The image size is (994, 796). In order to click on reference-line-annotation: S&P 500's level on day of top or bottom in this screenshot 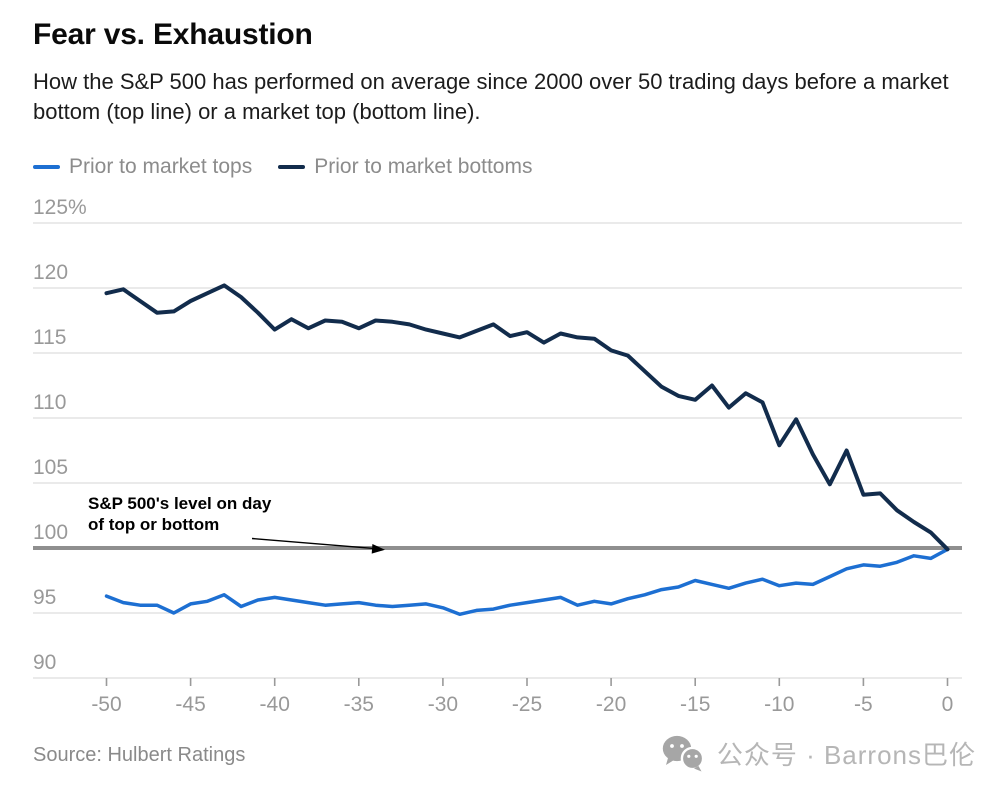, I will do `click(179, 514)`.